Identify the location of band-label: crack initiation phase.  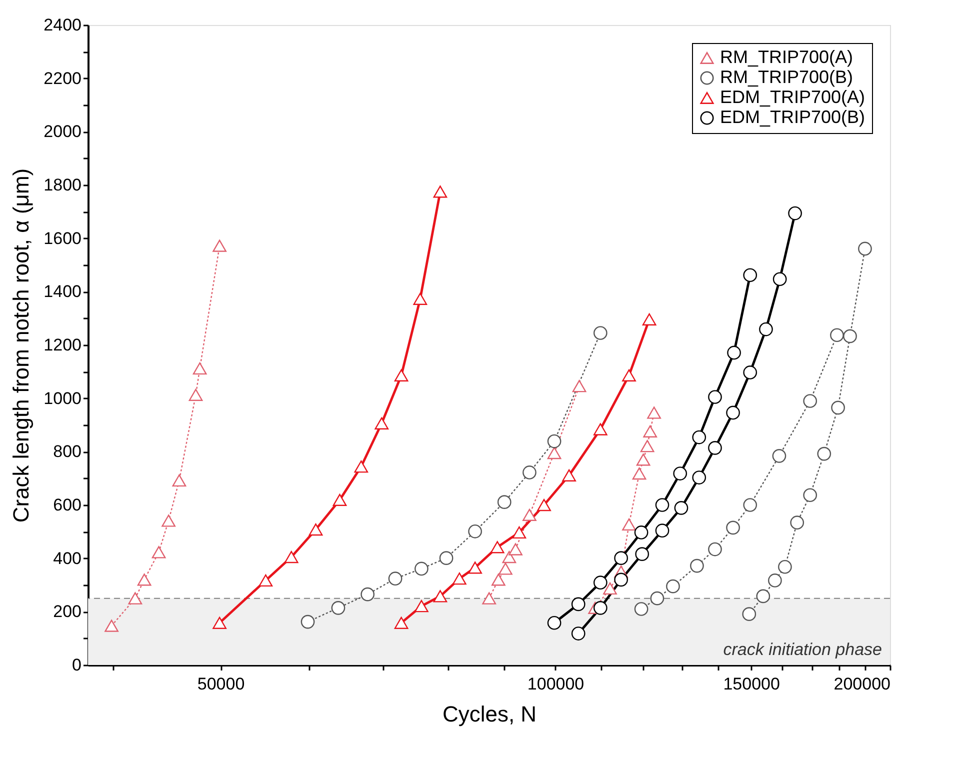
(802, 649).